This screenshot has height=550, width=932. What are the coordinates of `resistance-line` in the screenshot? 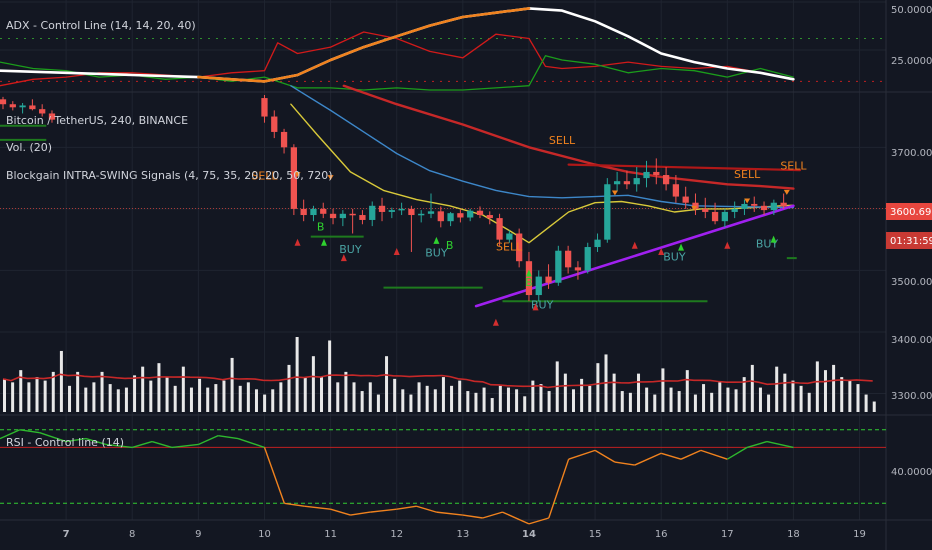 It's located at (684, 167).